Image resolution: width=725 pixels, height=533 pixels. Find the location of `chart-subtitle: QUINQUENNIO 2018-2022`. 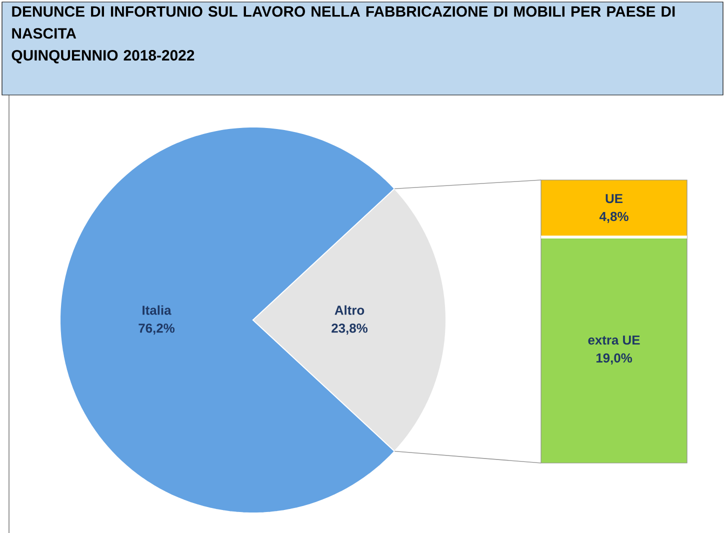

chart-subtitle: QUINQUENNIO 2018-2022 is located at coordinates (103, 57).